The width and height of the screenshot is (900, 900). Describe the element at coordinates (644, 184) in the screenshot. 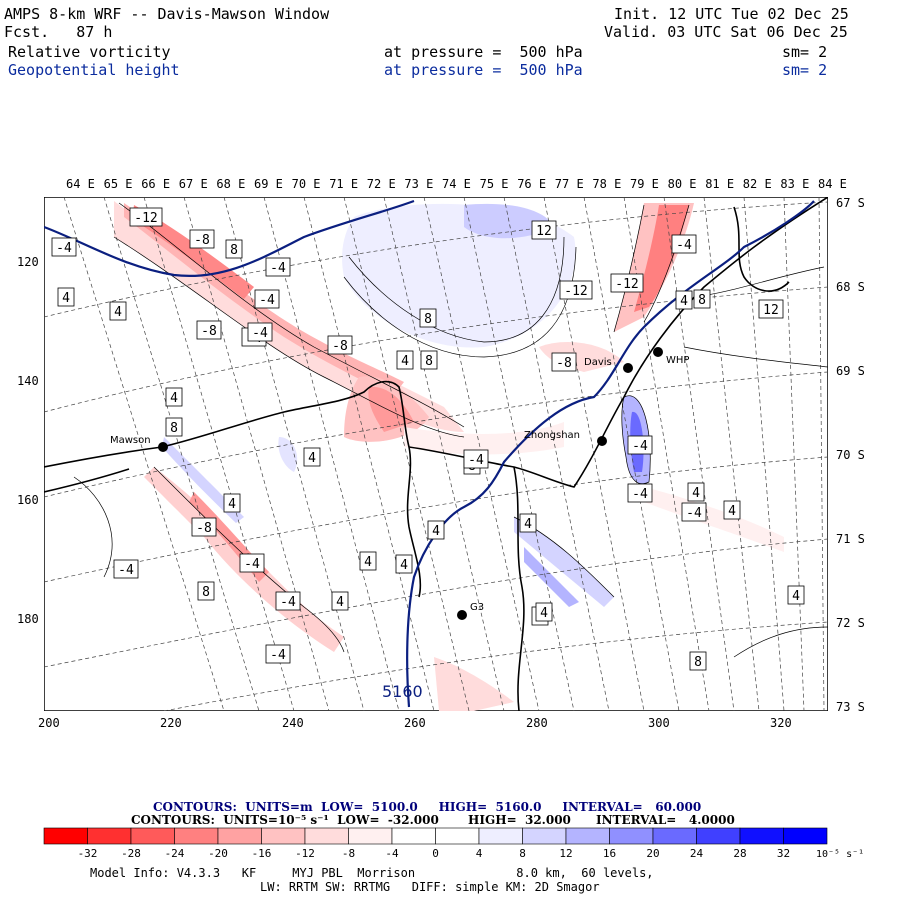

I see `lon-label: 79 E` at that location.